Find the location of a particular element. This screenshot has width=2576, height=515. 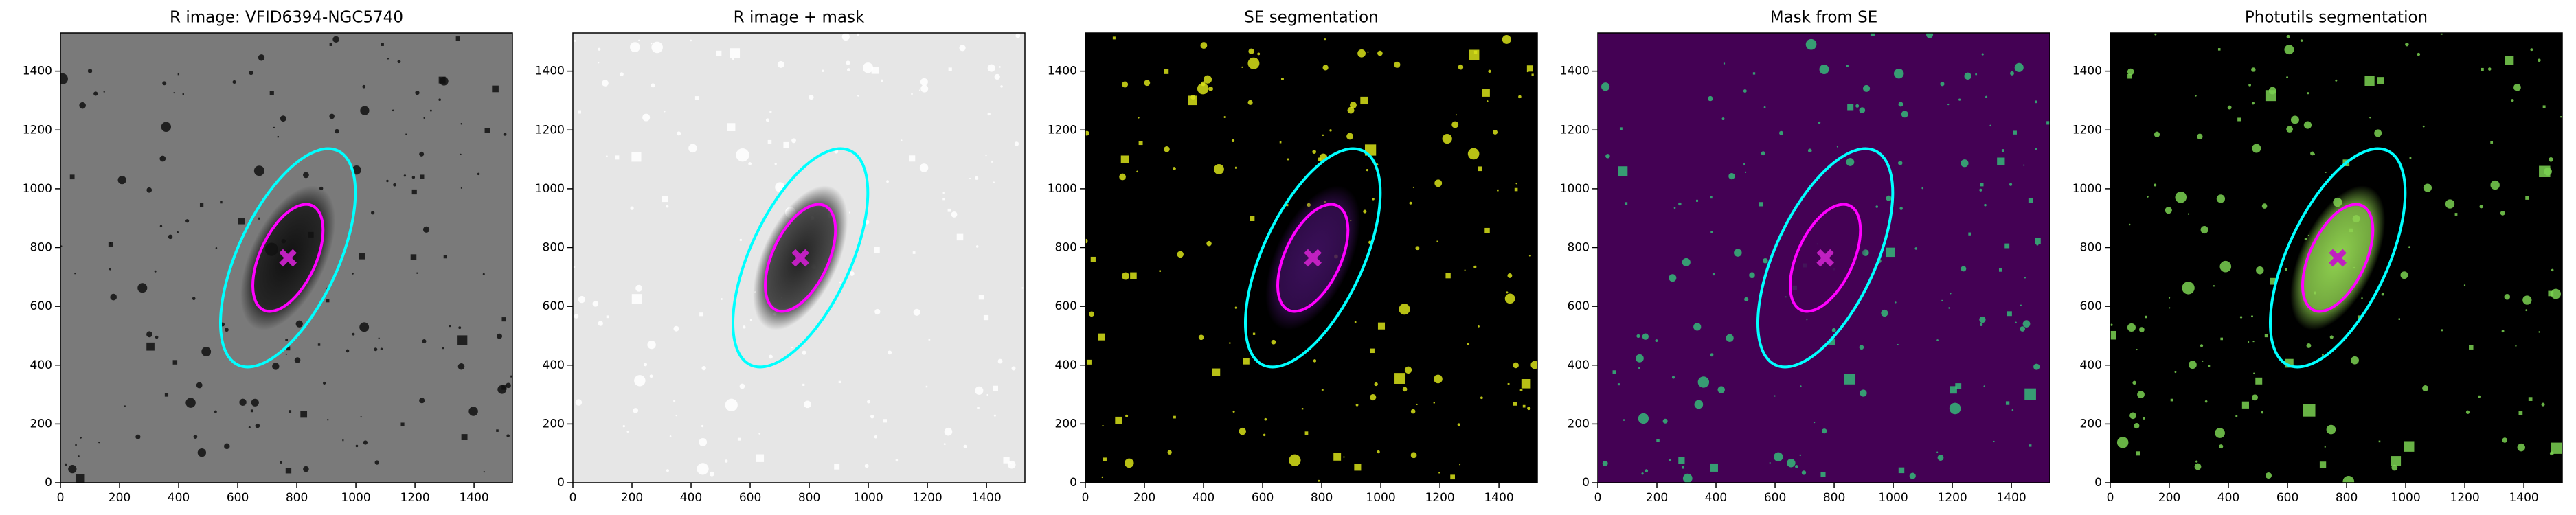

x-tick-label: 200 is located at coordinates (120, 498).